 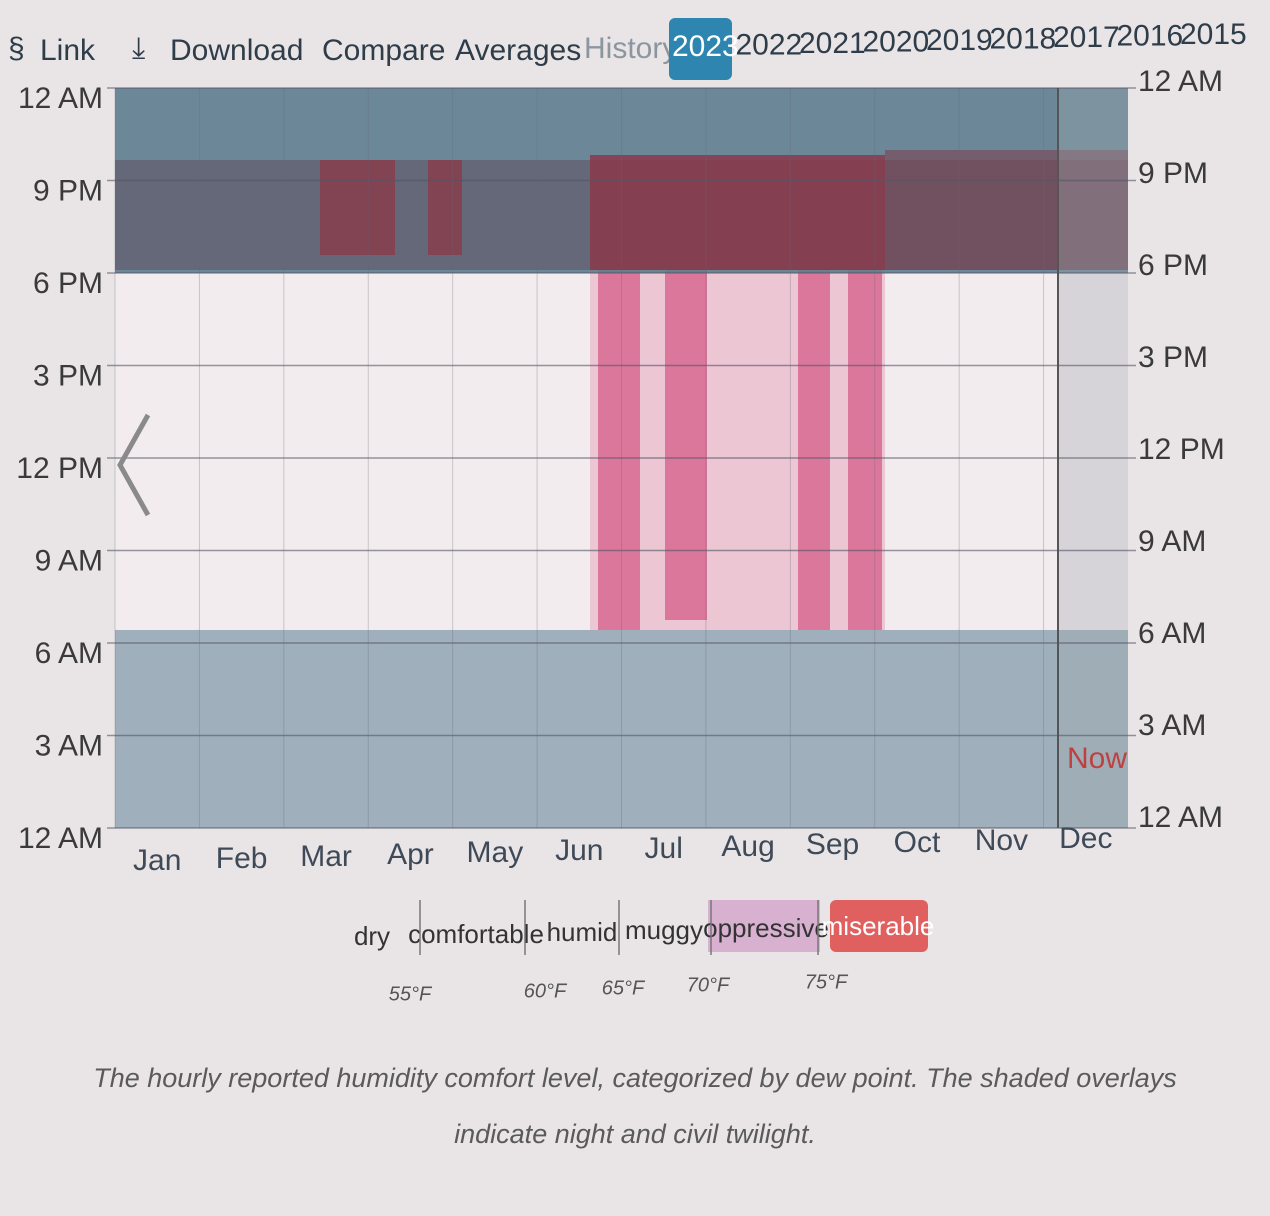 What do you see at coordinates (1172, 633) in the screenshot?
I see `y-label-right: 6 AM` at bounding box center [1172, 633].